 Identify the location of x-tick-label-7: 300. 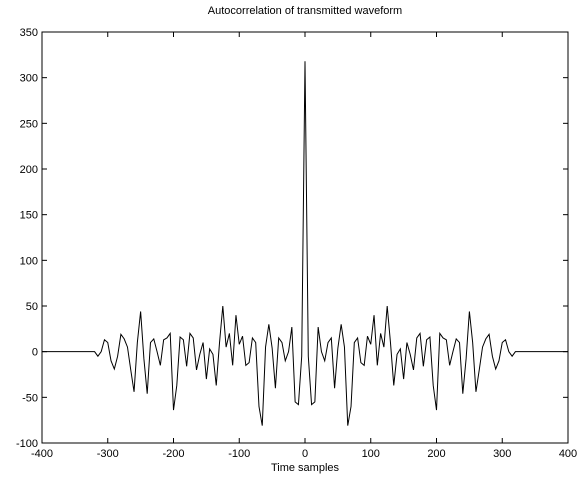
(502, 454).